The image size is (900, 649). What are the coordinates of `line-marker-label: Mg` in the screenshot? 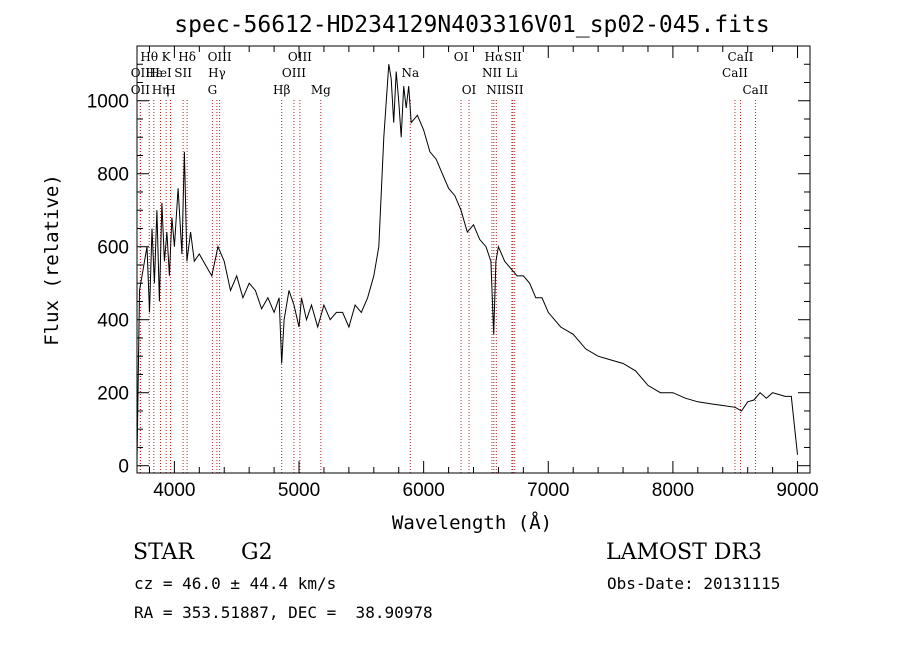 It's located at (321, 90).